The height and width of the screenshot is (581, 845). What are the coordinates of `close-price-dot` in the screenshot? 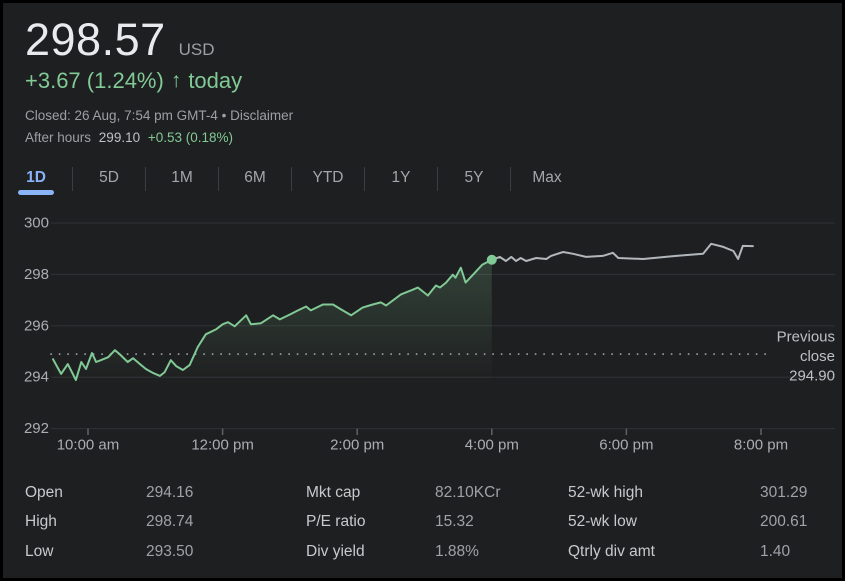 It's located at (491, 259).